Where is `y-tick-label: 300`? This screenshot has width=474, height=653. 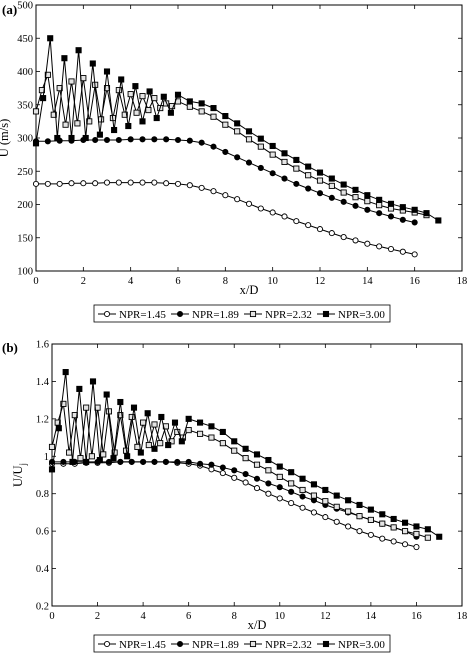 y-tick-label: 300 is located at coordinates (25, 139).